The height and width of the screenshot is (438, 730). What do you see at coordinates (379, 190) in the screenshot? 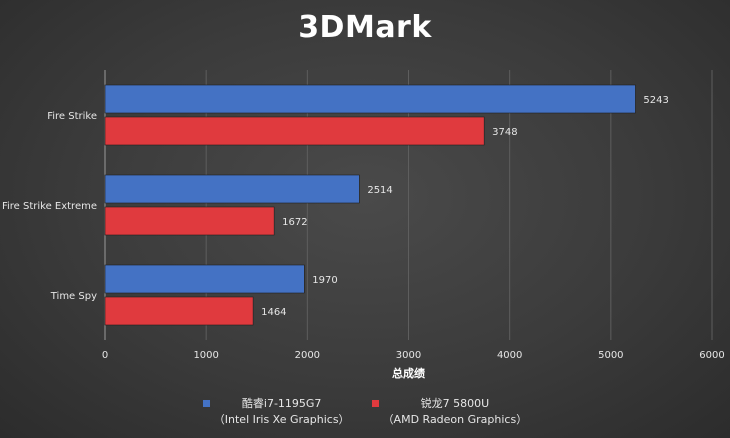
I see `data-label-1-1: 2514` at bounding box center [379, 190].